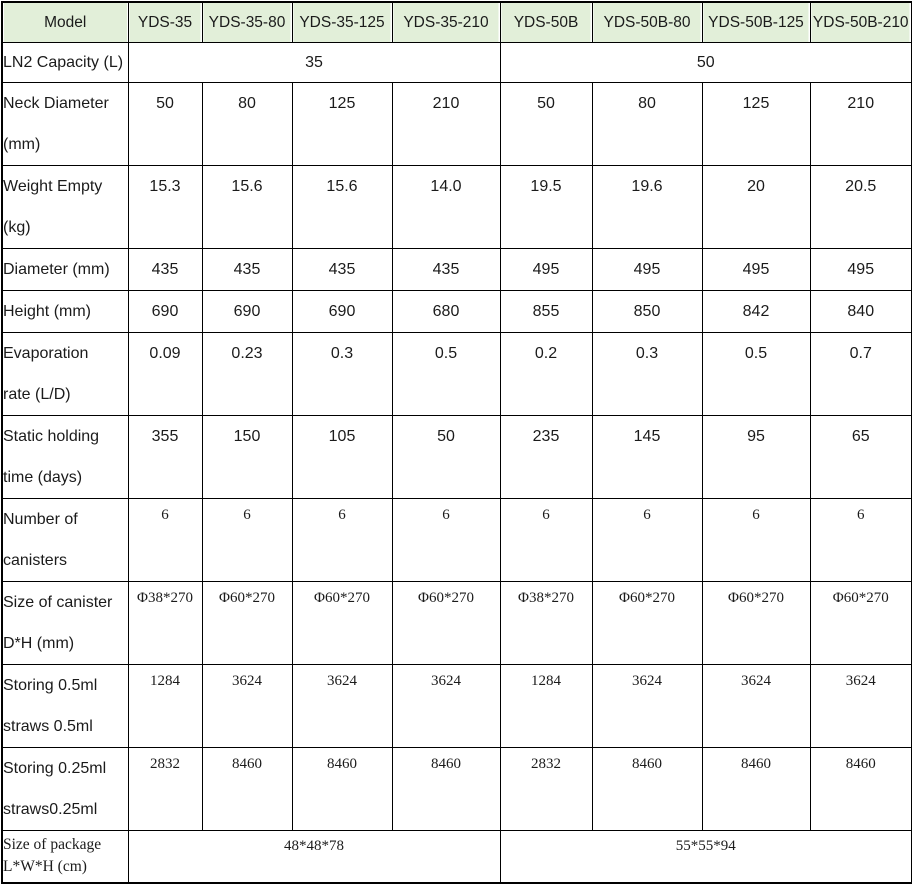 This screenshot has height=886, width=912. I want to click on value-cell: 235, so click(546, 457).